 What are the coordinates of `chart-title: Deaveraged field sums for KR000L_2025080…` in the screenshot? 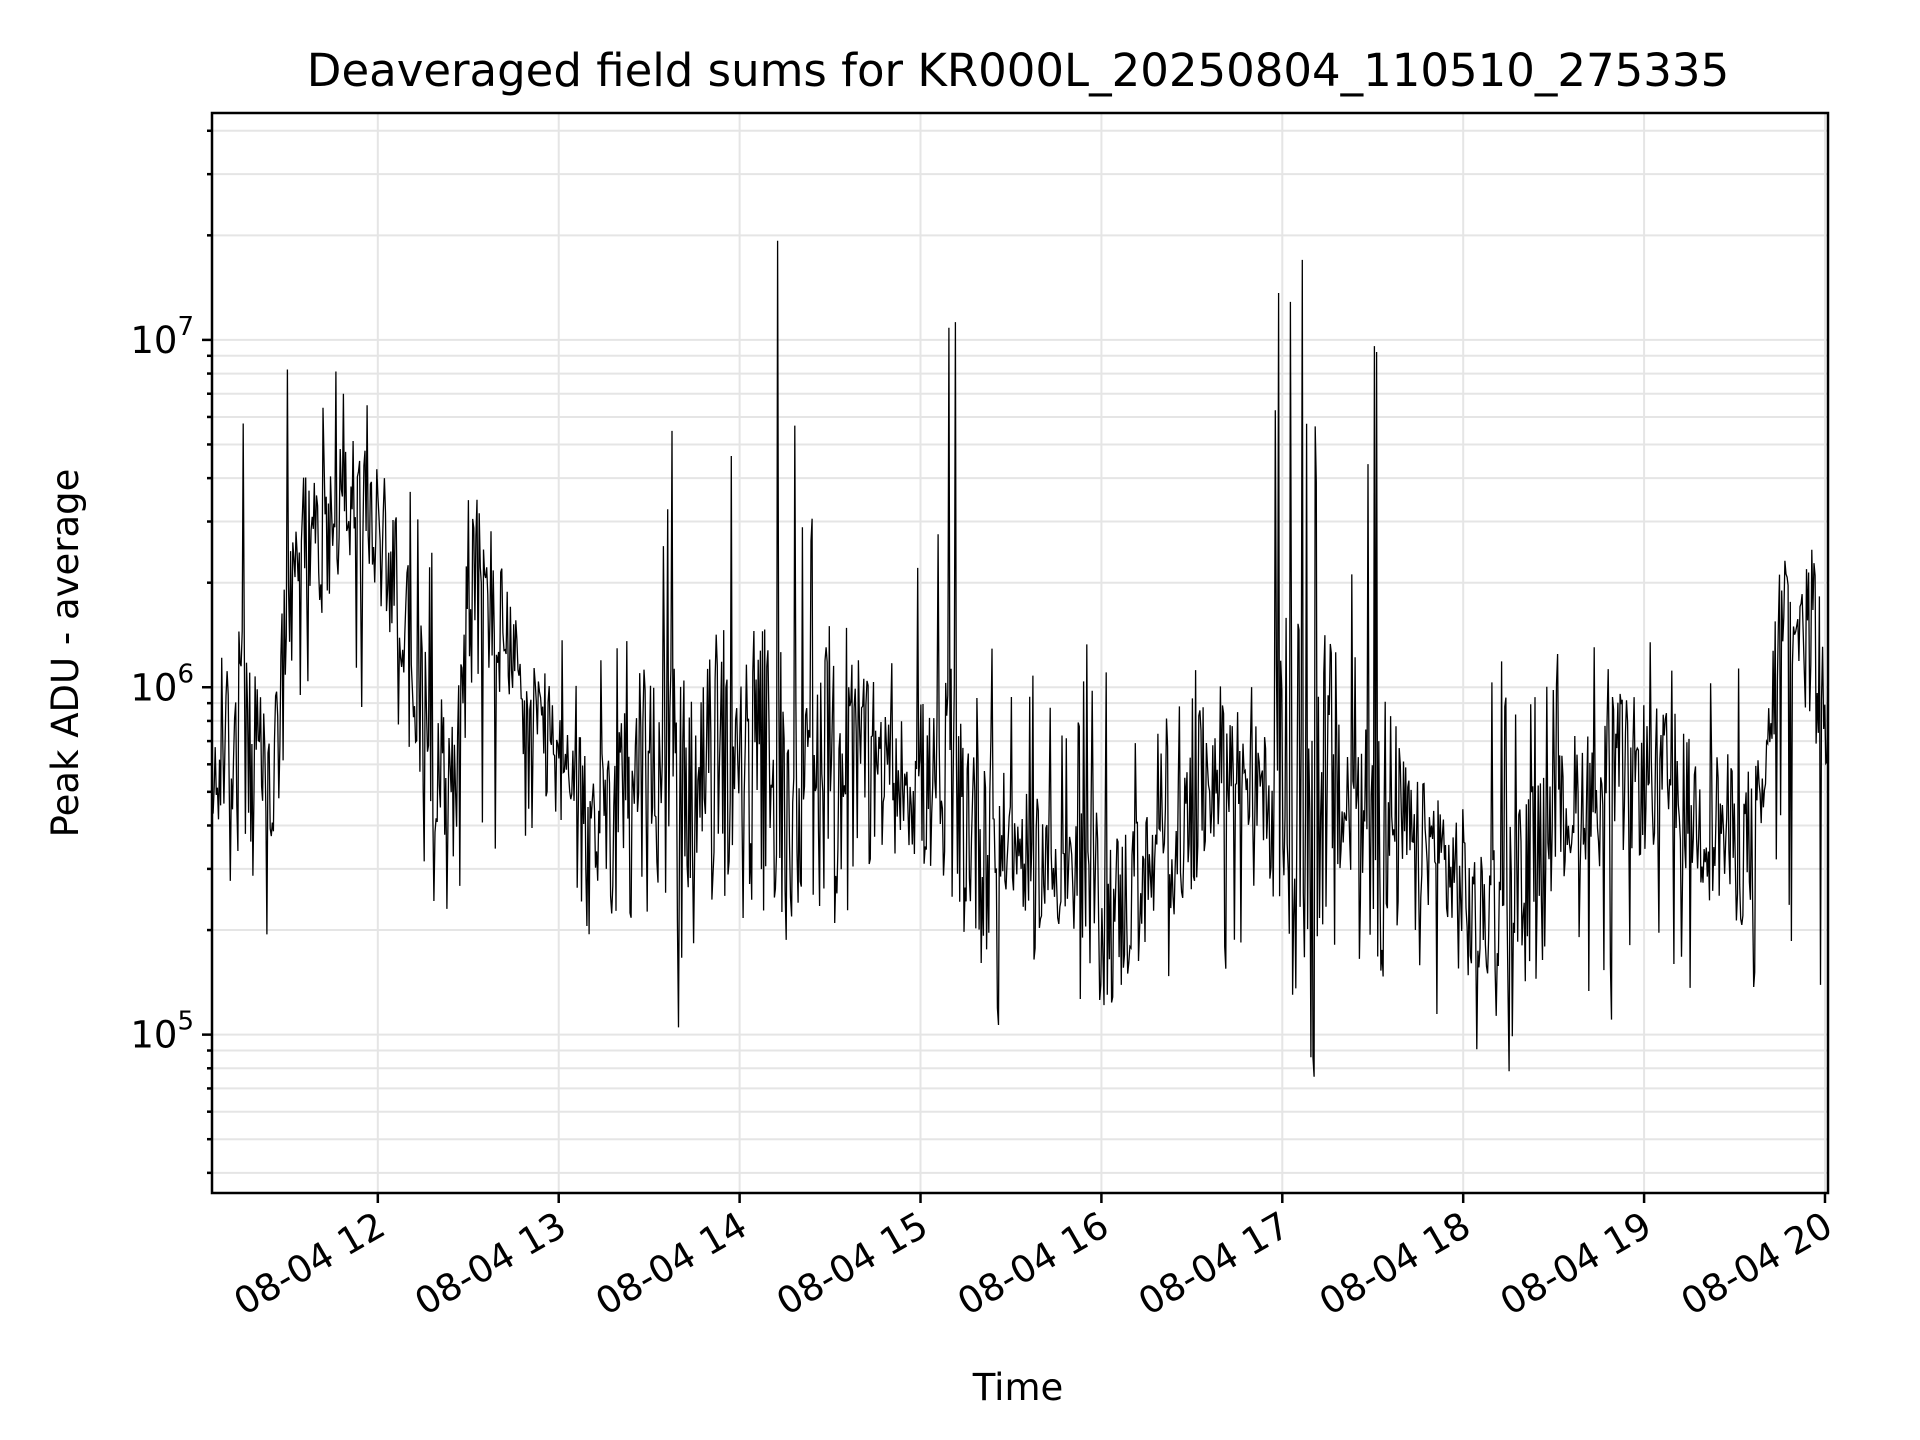 It's located at (1018, 70).